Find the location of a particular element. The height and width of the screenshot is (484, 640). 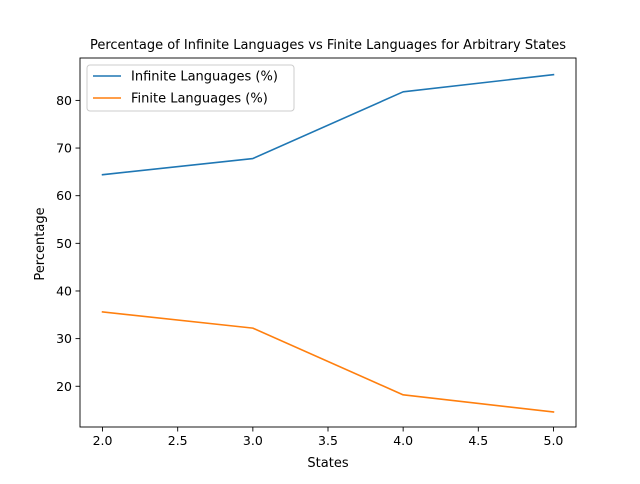

x-axis-label: States is located at coordinates (327, 463).